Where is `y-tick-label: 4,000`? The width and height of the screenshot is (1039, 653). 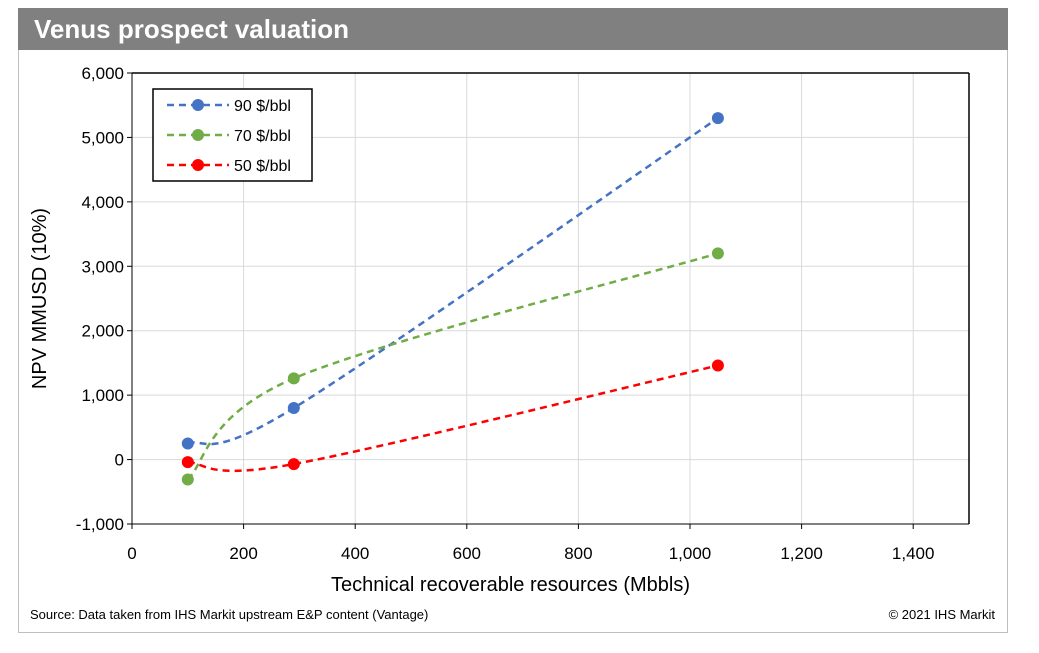
y-tick-label: 4,000 is located at coordinates (102, 202).